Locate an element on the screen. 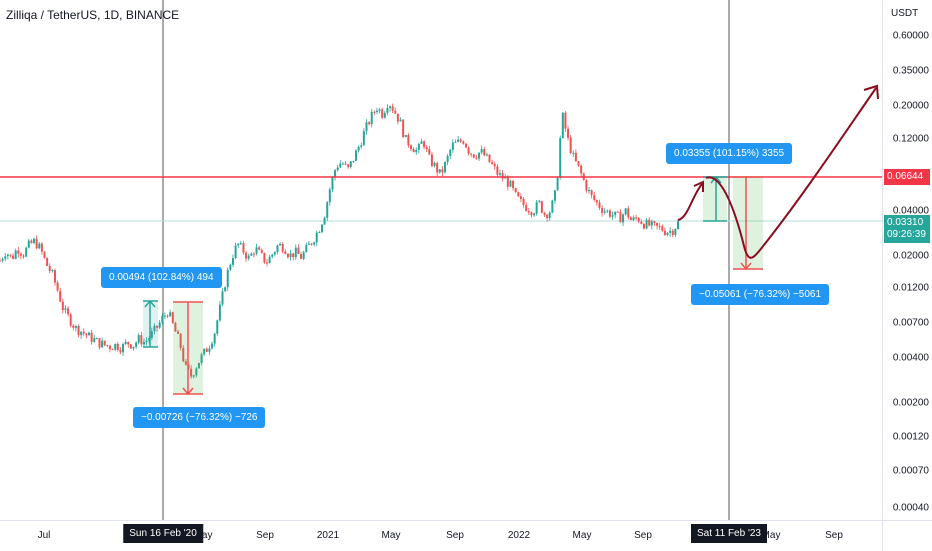 This screenshot has width=932, height=551. left-range-measure is located at coordinates (173, 347).